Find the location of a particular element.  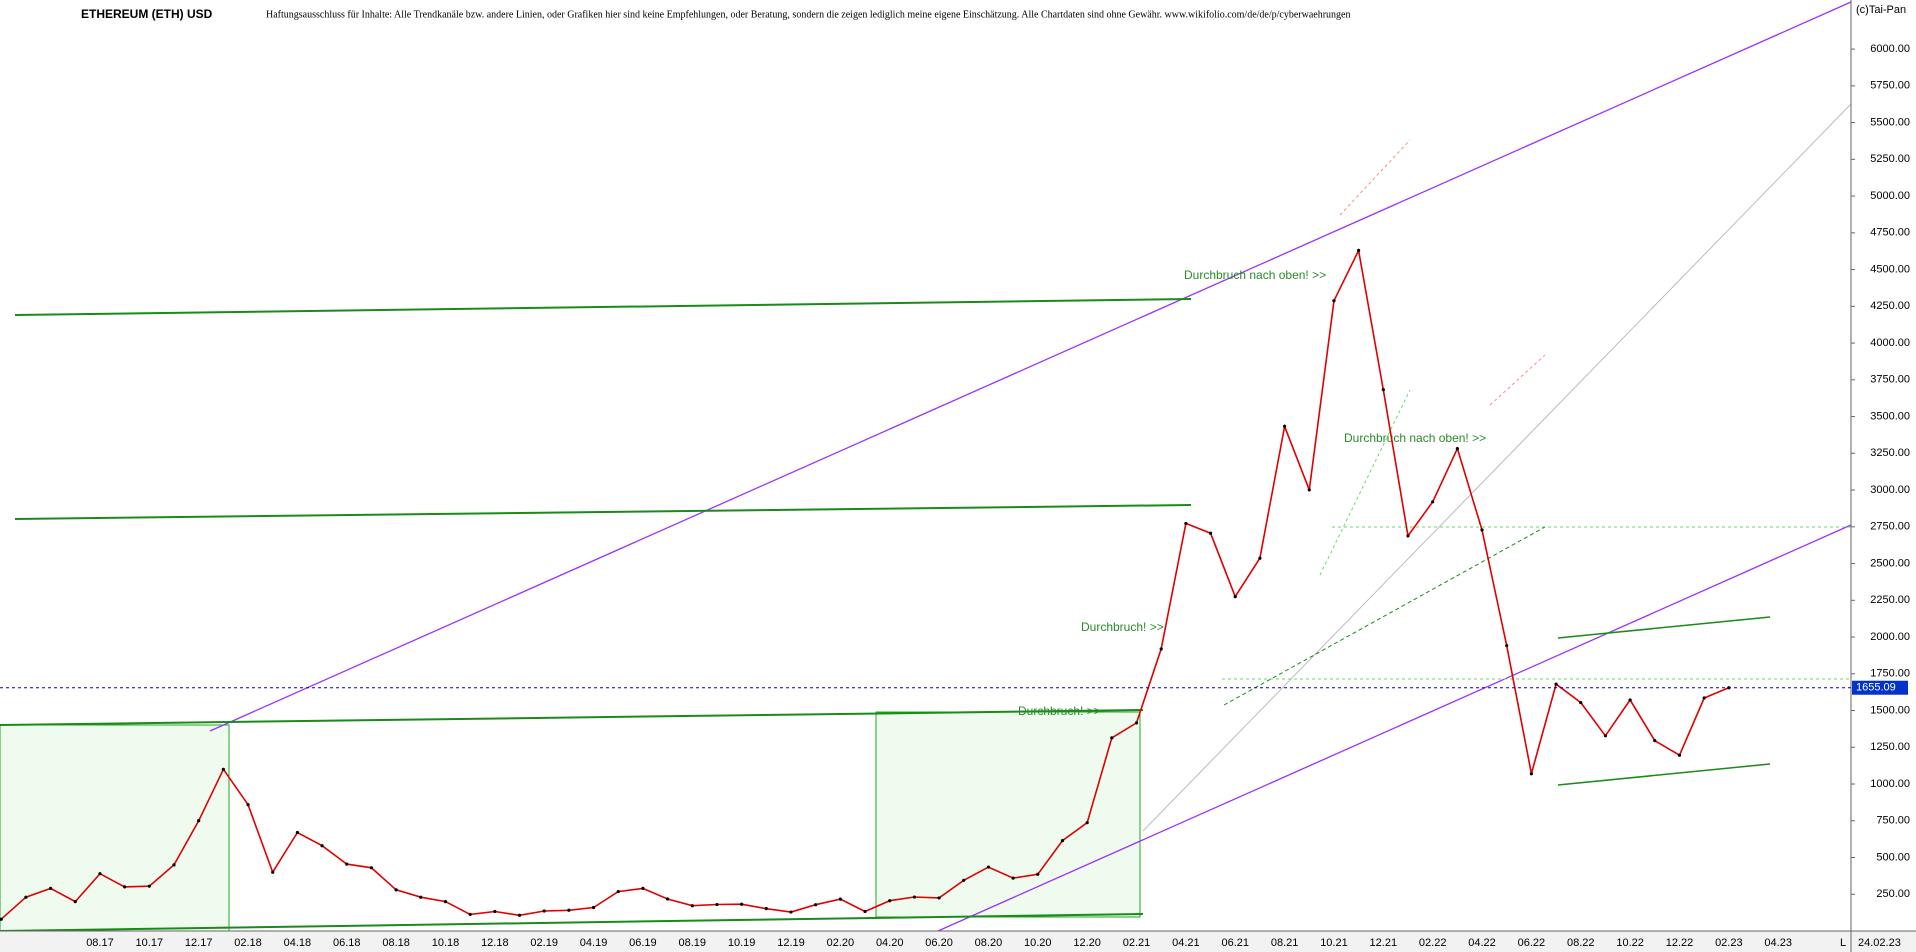

y-tick-label: 5750.00 is located at coordinates (1890, 86).